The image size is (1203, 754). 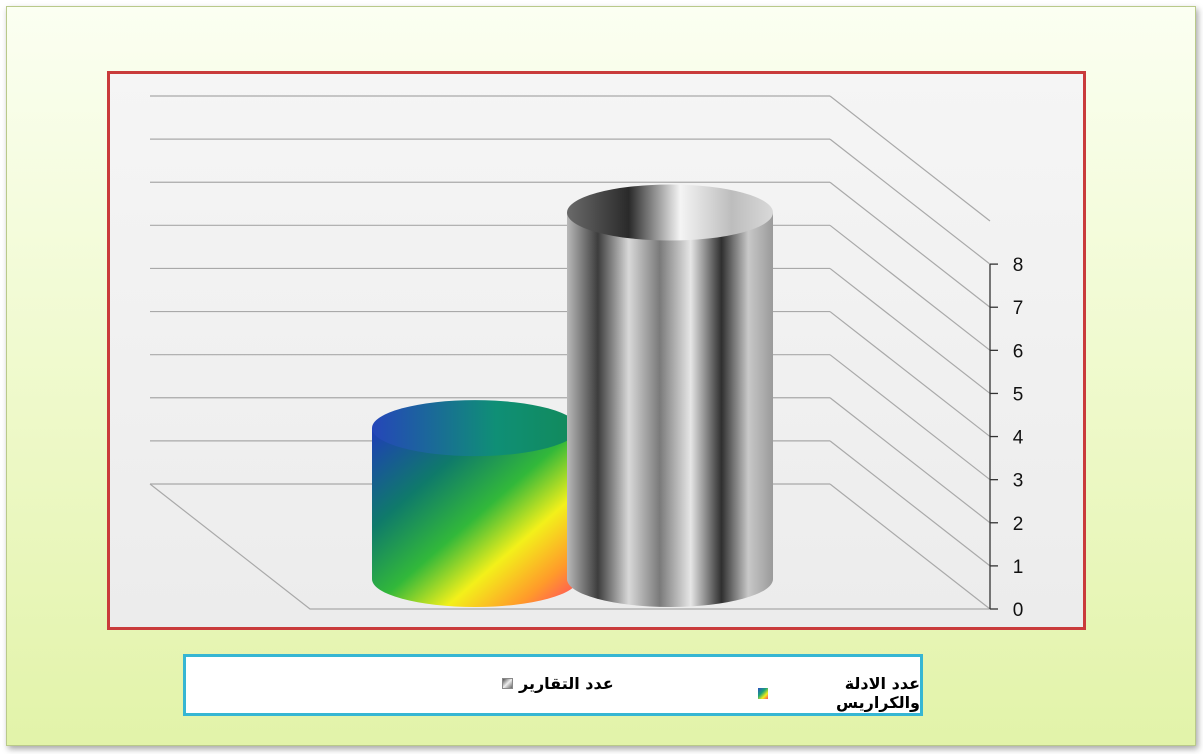 I want to click on bar-reports, so click(x=670, y=396).